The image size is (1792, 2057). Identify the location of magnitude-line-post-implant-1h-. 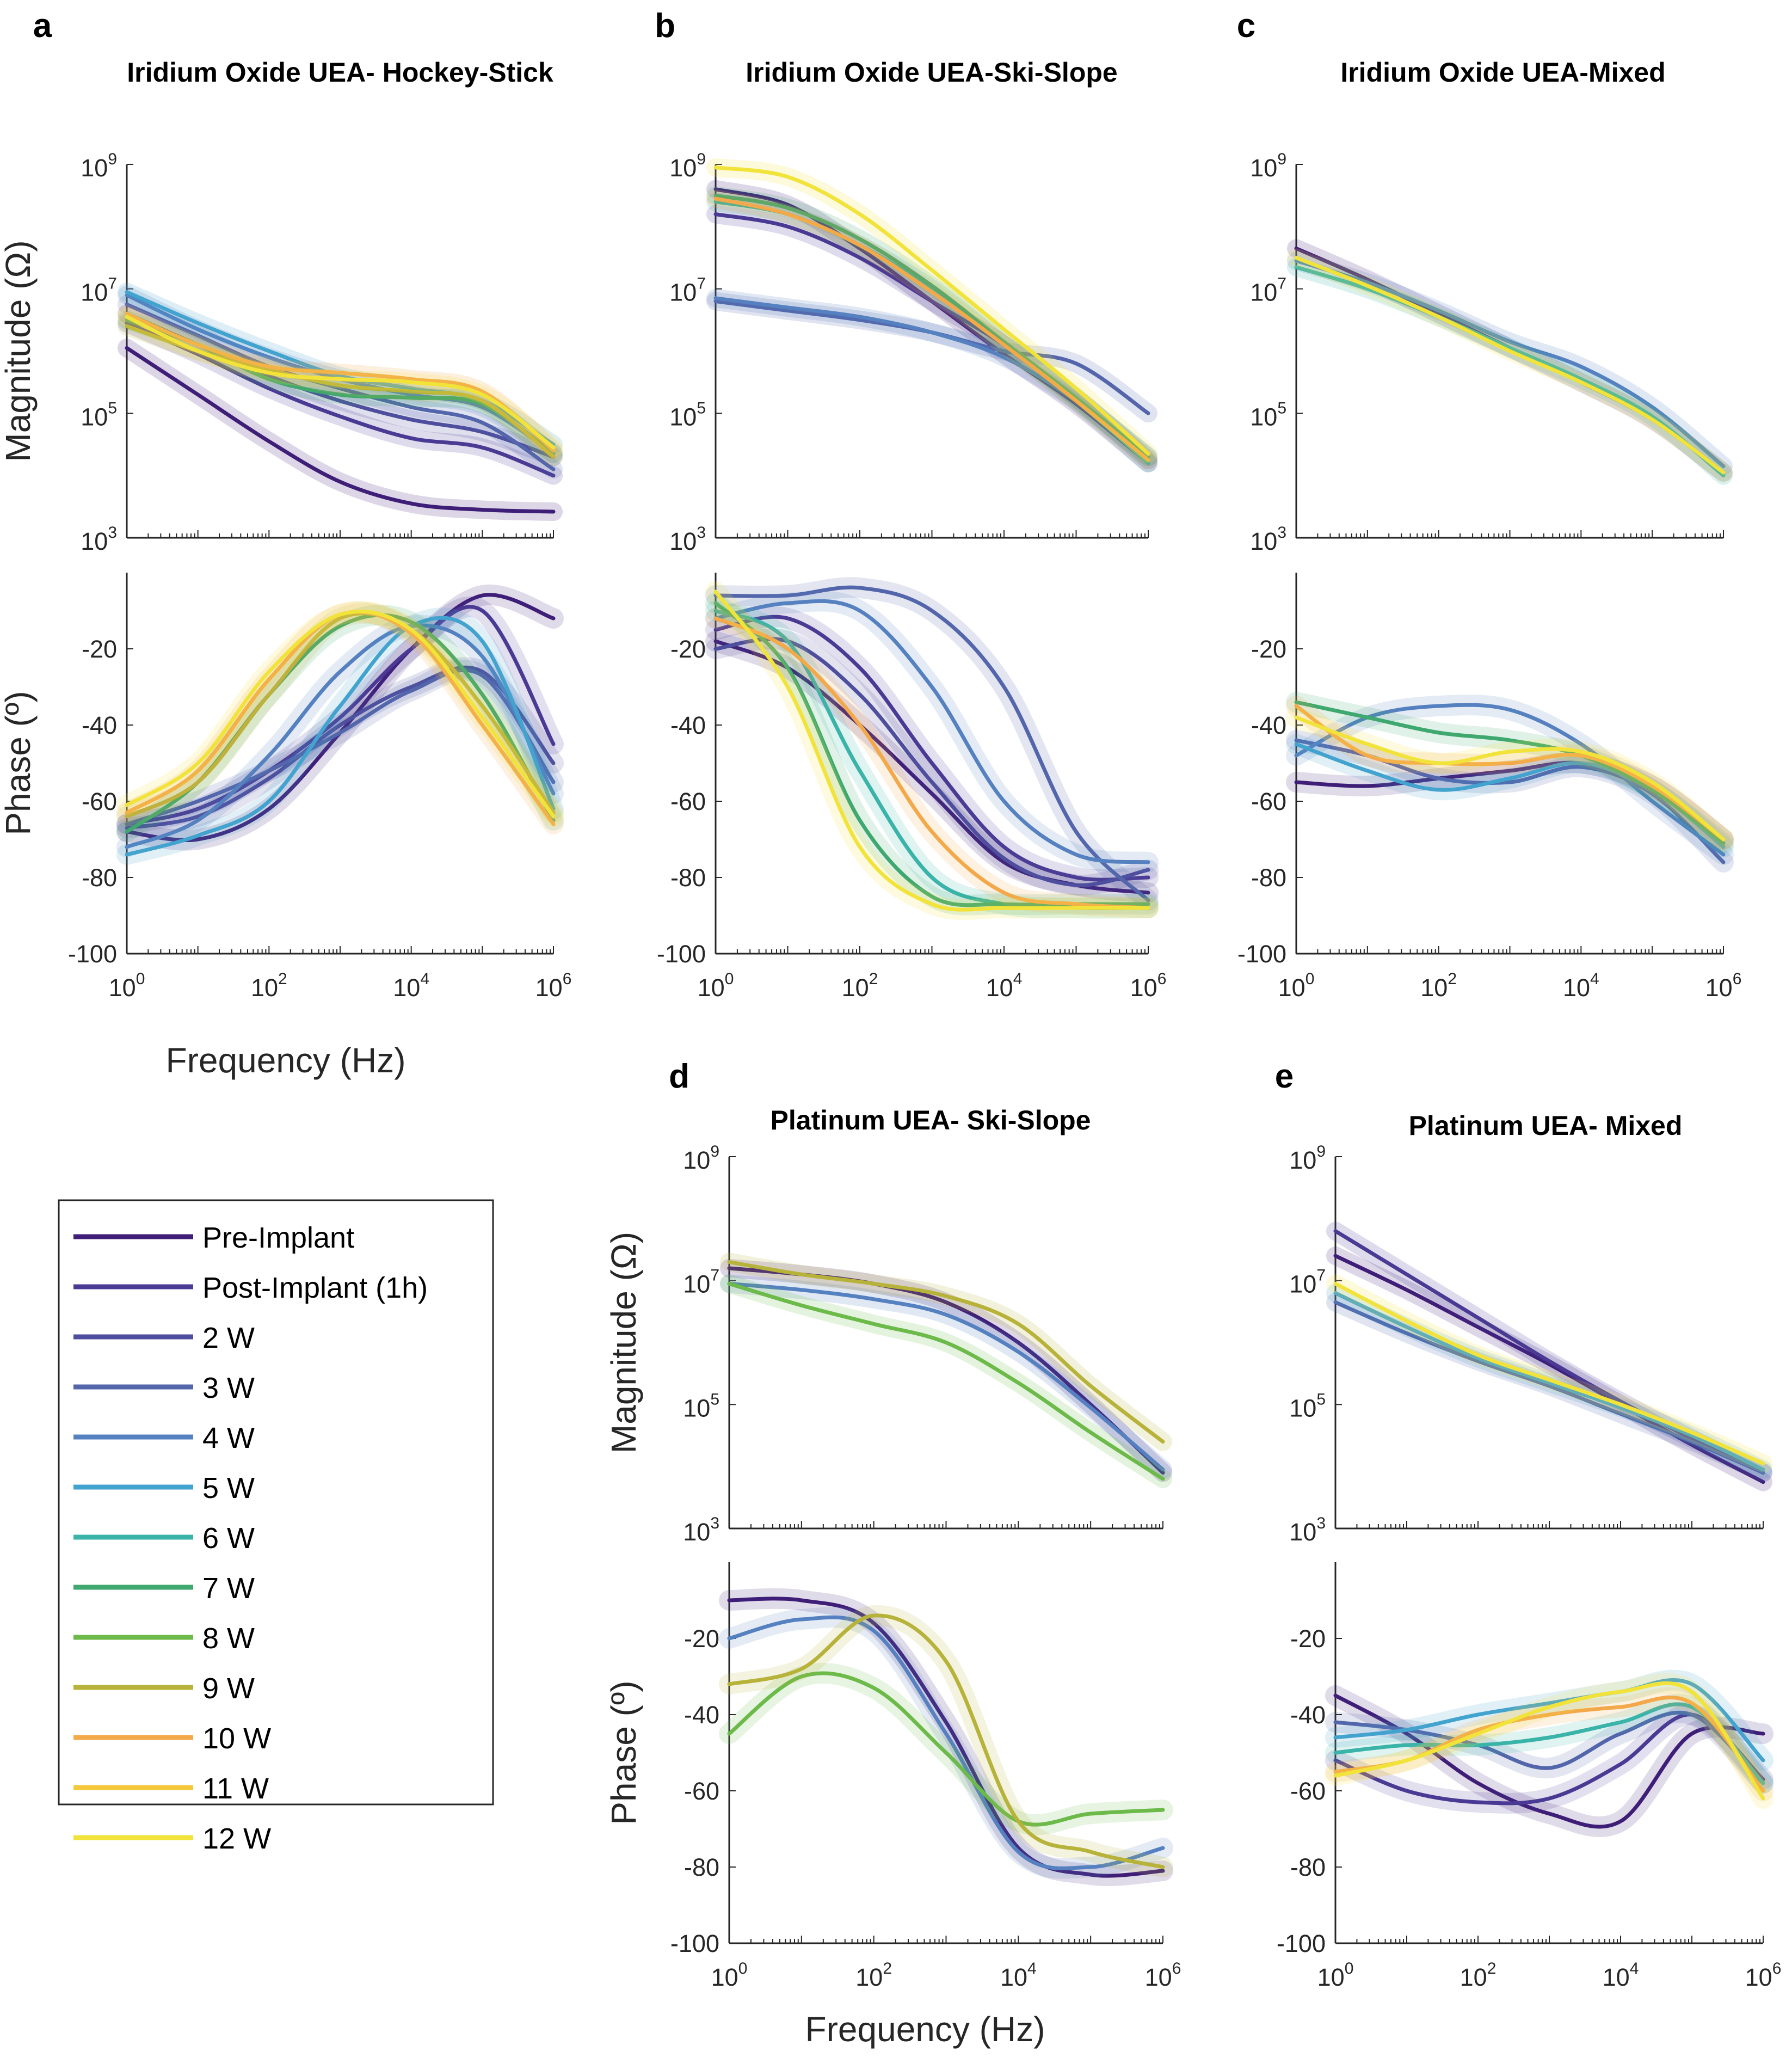
(1549, 1352).